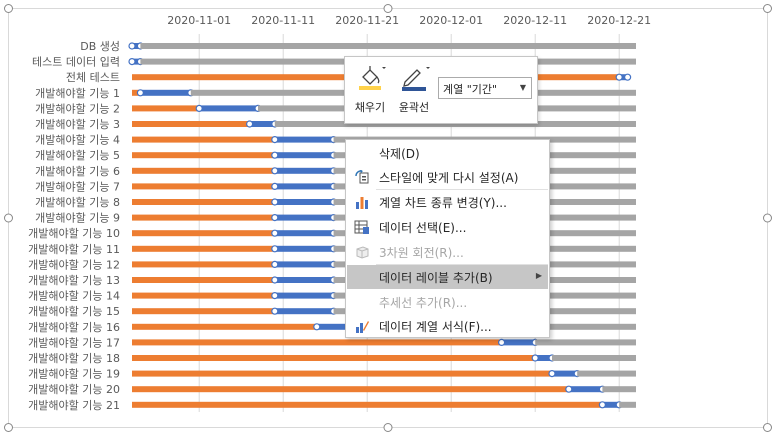 The image size is (776, 433). Describe the element at coordinates (74, 280) in the screenshot. I see `y-category-label: 개발해야할 기능 13` at that location.